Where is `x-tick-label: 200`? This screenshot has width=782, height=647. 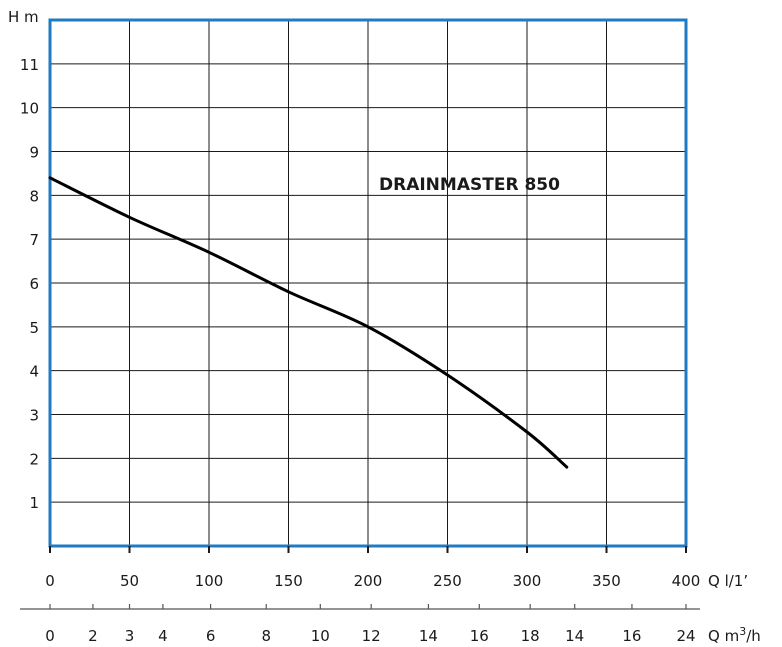
x-tick-label: 200 is located at coordinates (368, 581).